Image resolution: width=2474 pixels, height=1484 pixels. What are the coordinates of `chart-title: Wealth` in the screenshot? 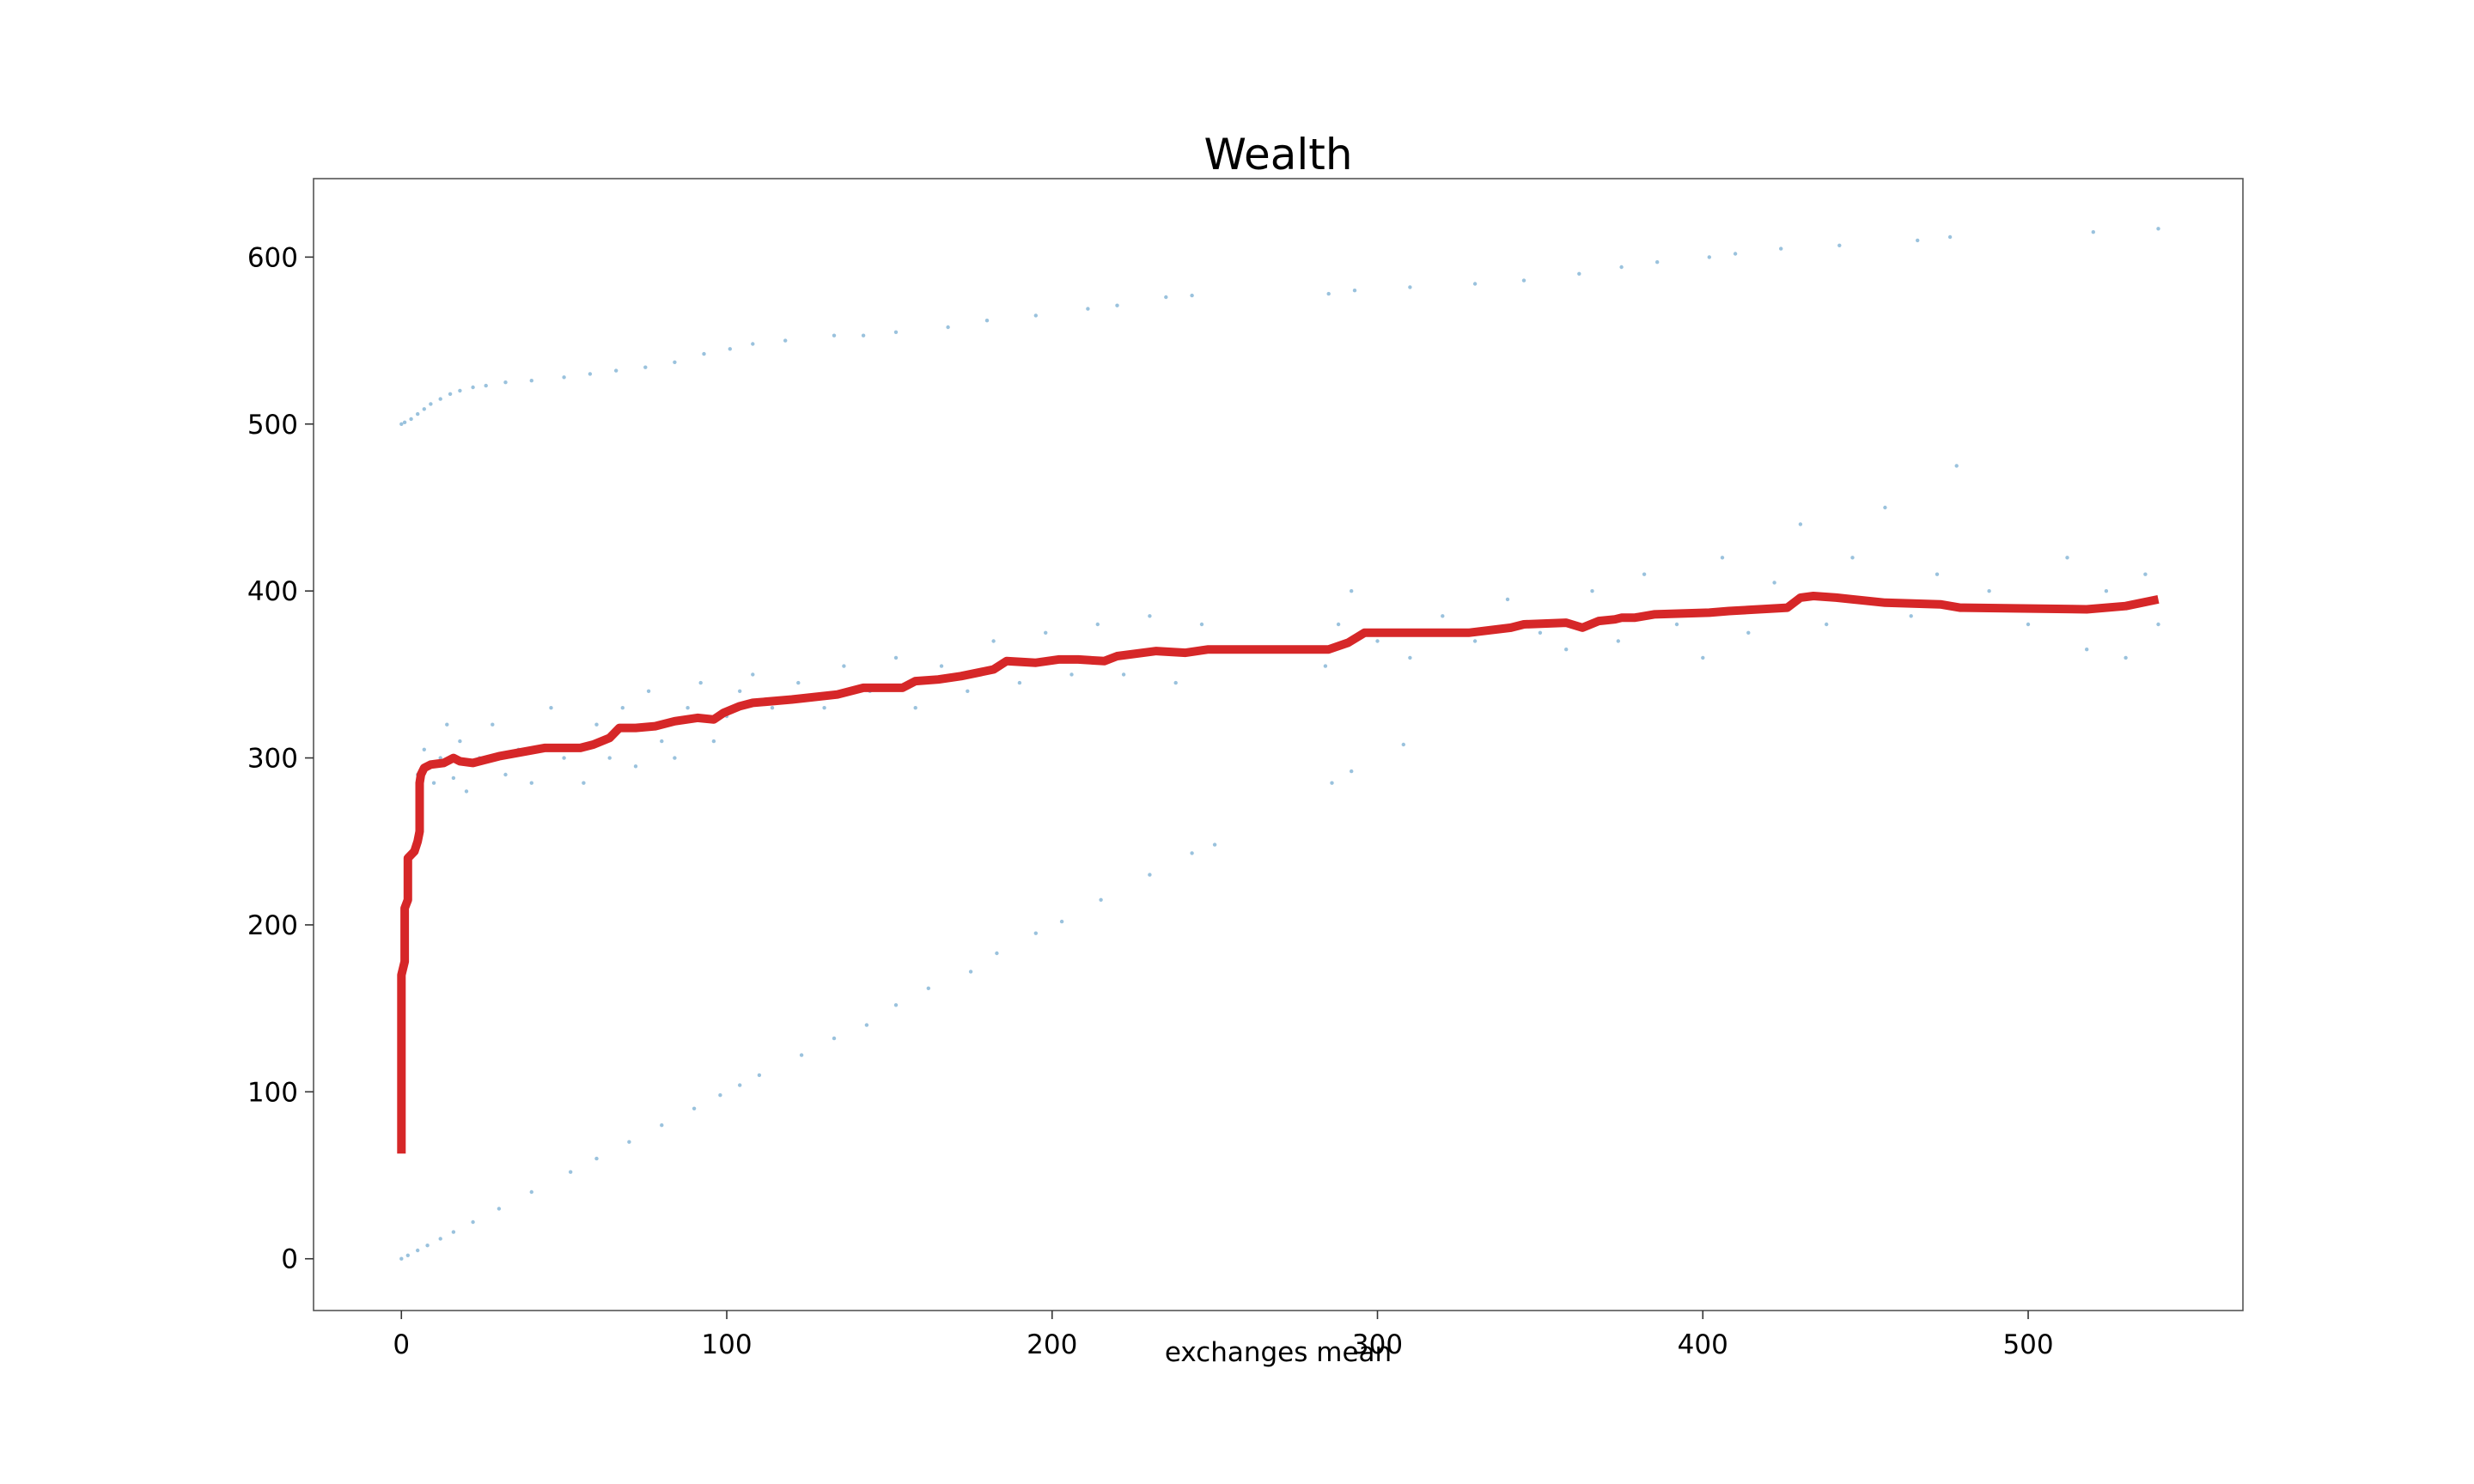 It's located at (1277, 154).